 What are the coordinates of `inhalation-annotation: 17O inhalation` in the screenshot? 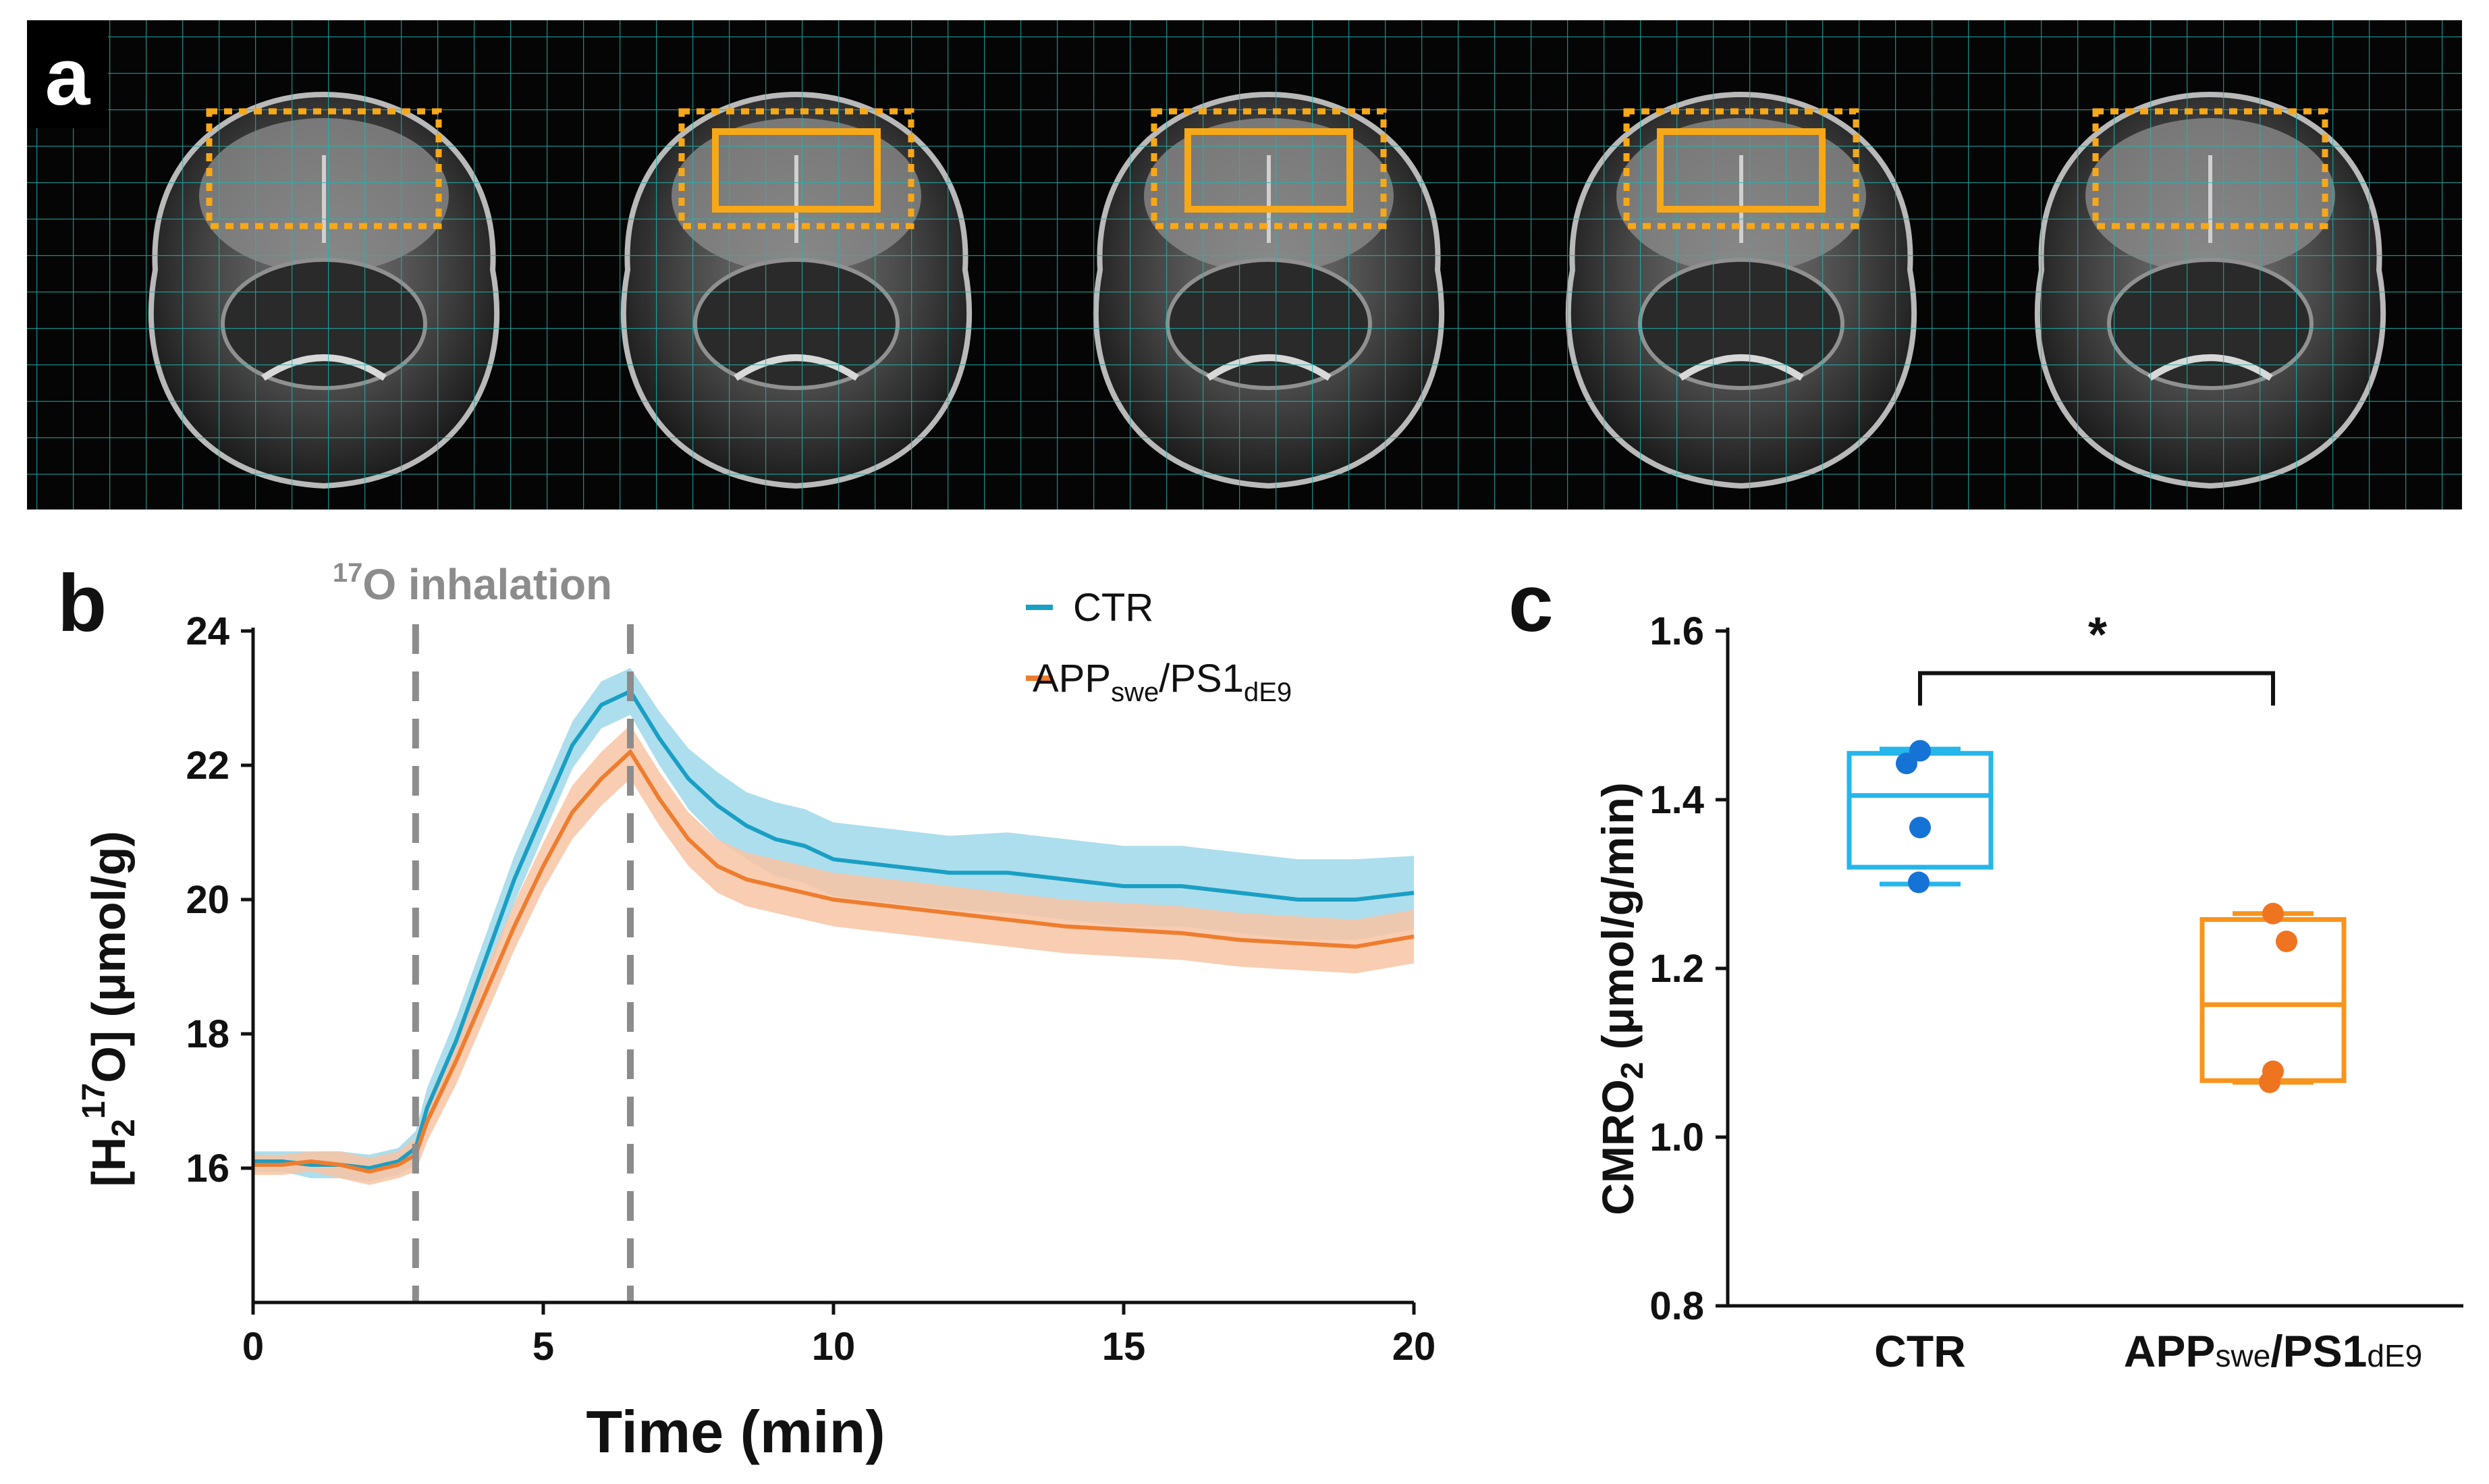 It's located at (472, 583).